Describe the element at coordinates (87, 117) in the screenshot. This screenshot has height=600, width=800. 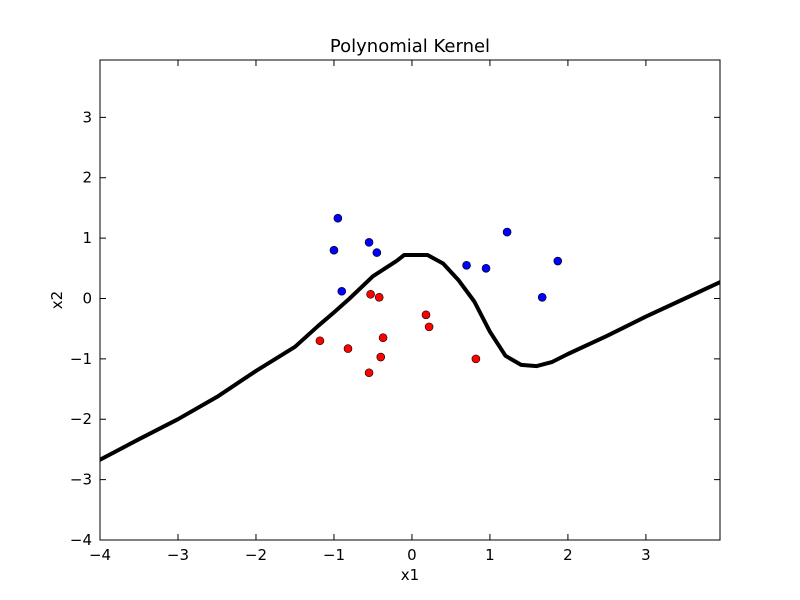
I see `y-tick-label: 3` at that location.